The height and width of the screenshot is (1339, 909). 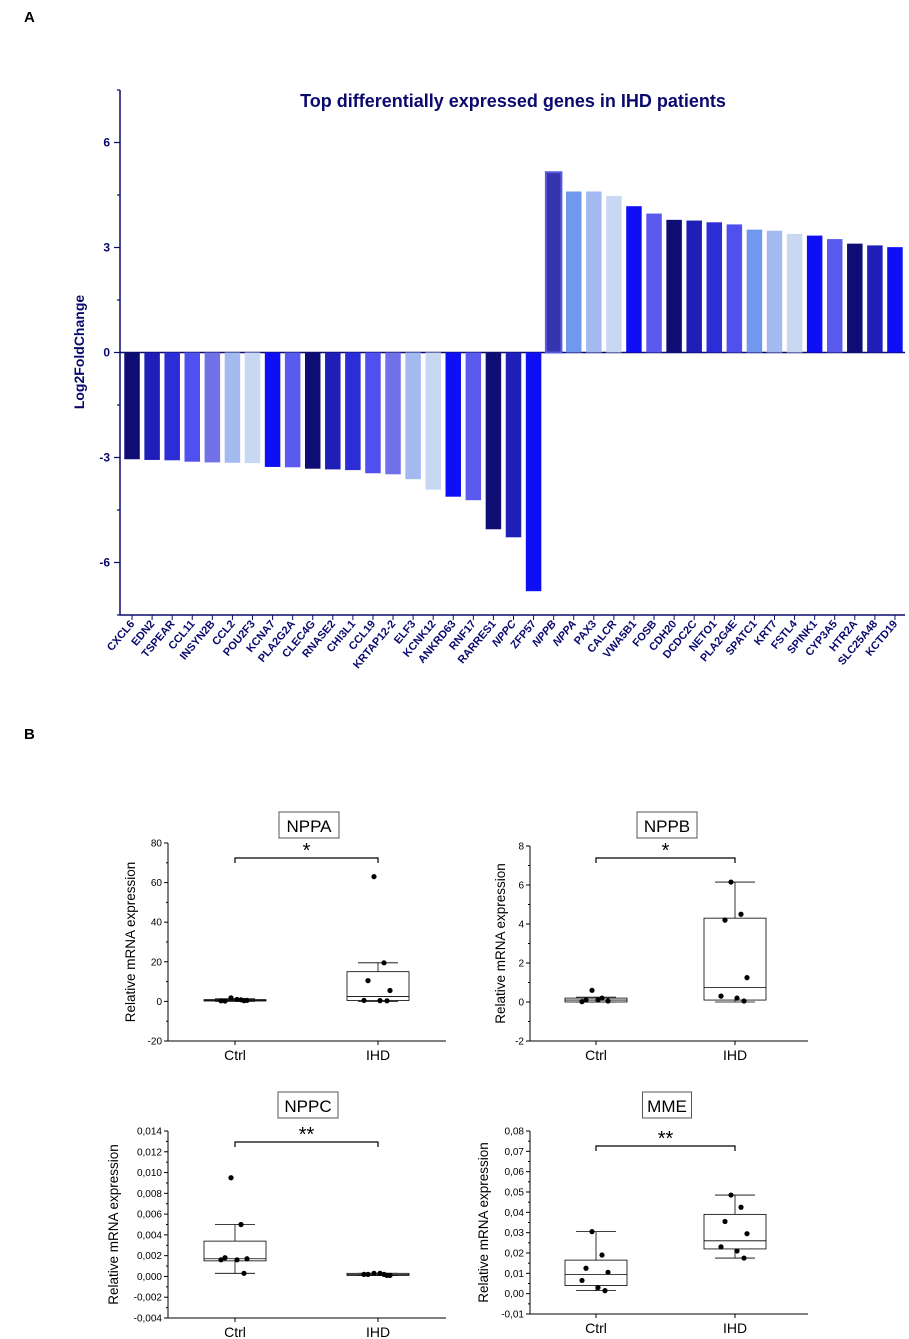 I want to click on y-tick-label: 0,05, so click(x=515, y=1193).